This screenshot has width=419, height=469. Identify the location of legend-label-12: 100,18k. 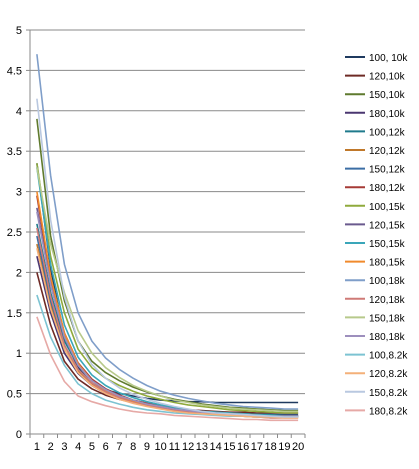
(387, 281).